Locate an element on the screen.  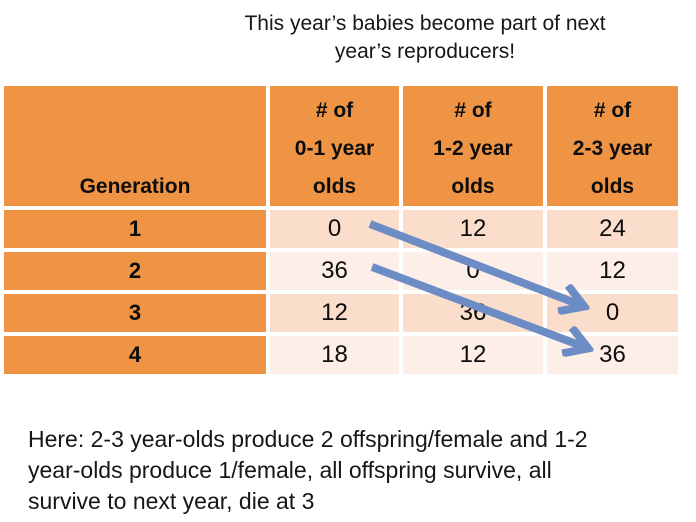
value-cell-0-1: 36 is located at coordinates (334, 271).